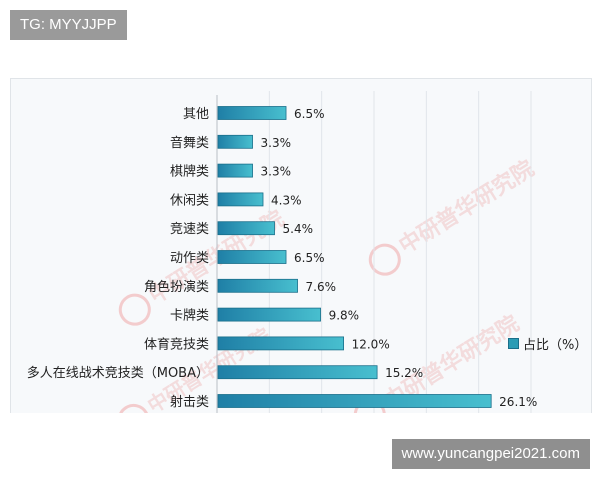 Image resolution: width=600 pixels, height=480 pixels. What do you see at coordinates (286, 200) in the screenshot?
I see `value-label: 4.3%` at bounding box center [286, 200].